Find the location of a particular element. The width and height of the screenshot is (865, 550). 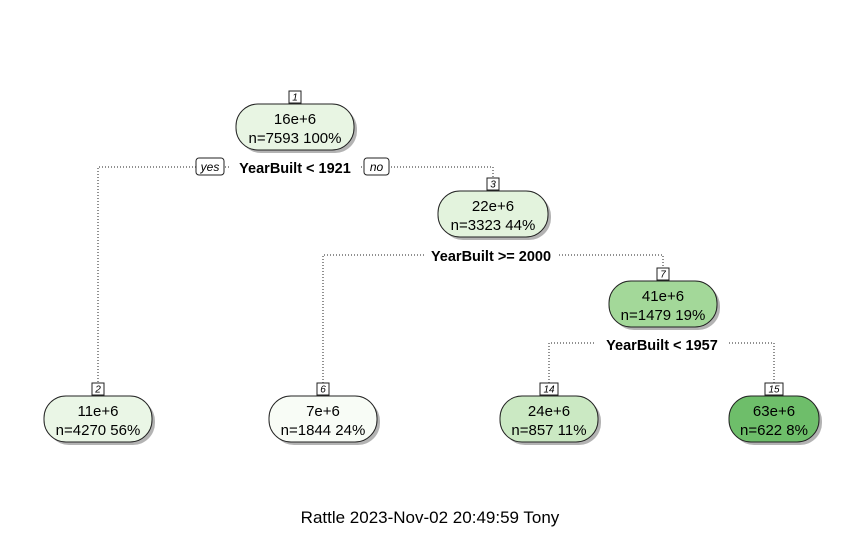

node-count: n=1844 24% is located at coordinates (323, 430).